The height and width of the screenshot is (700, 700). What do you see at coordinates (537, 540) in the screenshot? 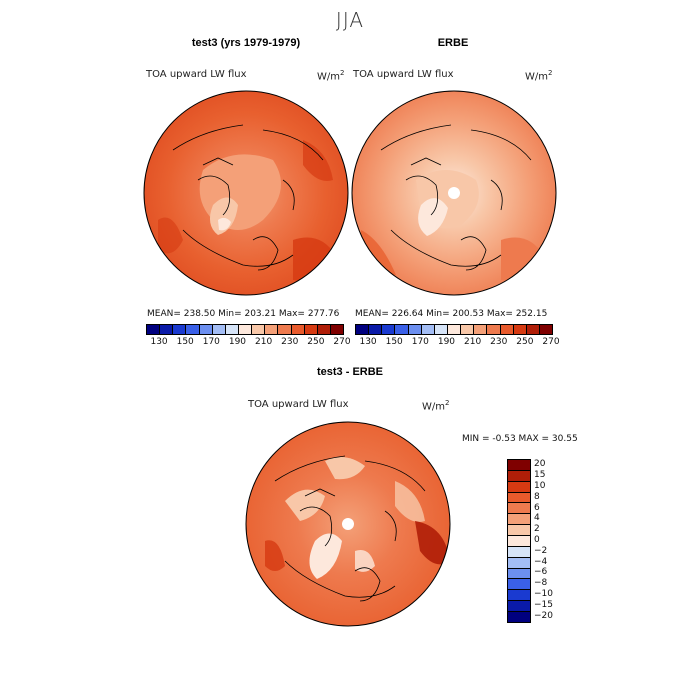
I see `panel-3-colorbar-tick-label: 0` at bounding box center [537, 540].